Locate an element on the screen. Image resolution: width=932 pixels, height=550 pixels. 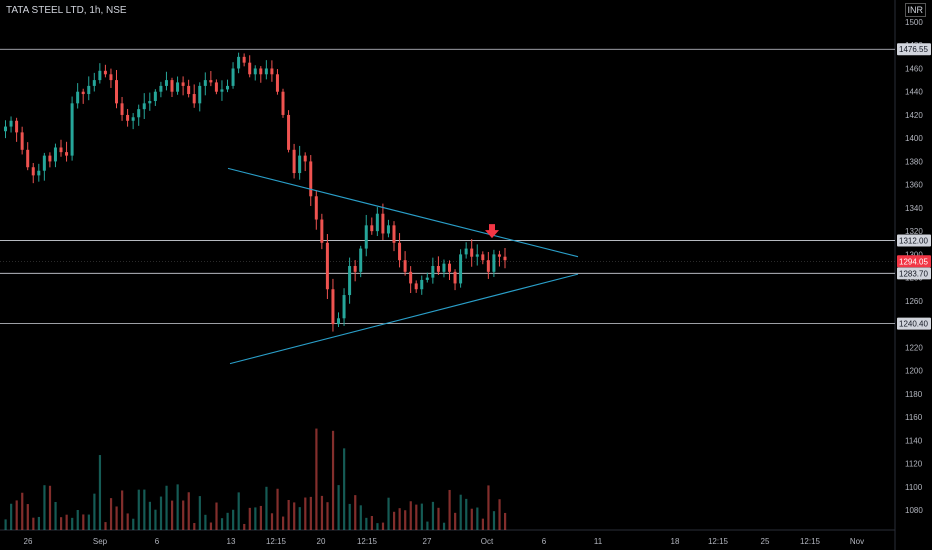
arrow-down-icon is located at coordinates (492, 231).